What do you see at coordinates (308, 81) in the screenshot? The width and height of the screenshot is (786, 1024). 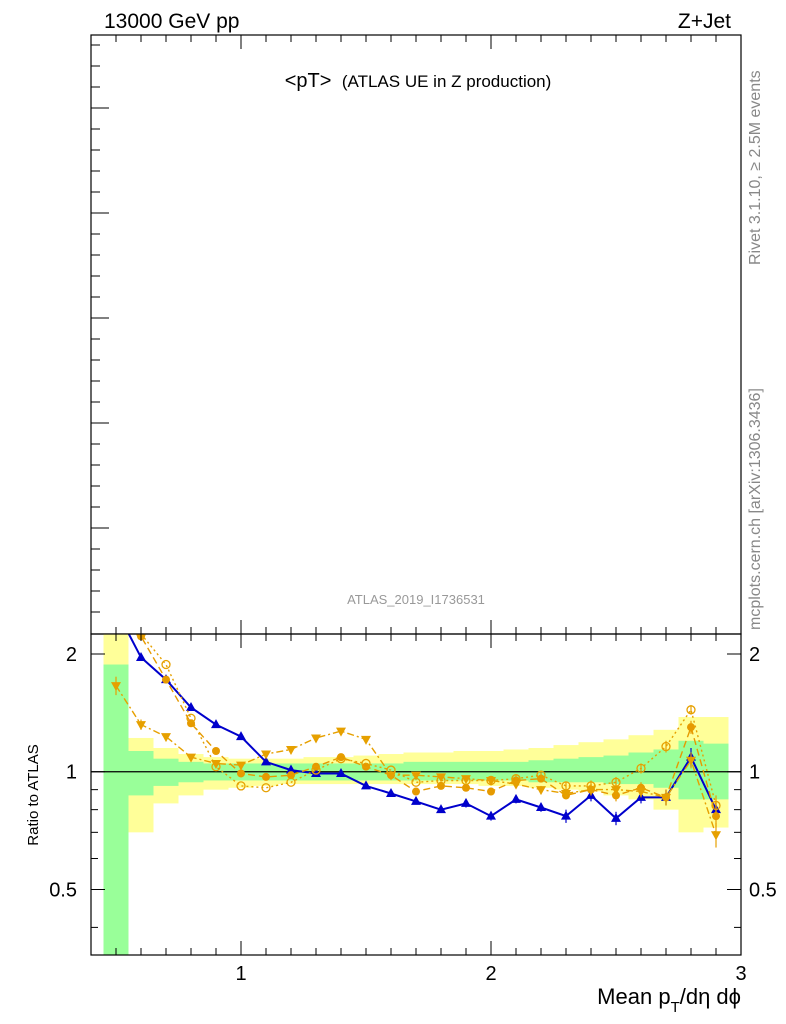 I see `plot-title-main: <pT>` at bounding box center [308, 81].